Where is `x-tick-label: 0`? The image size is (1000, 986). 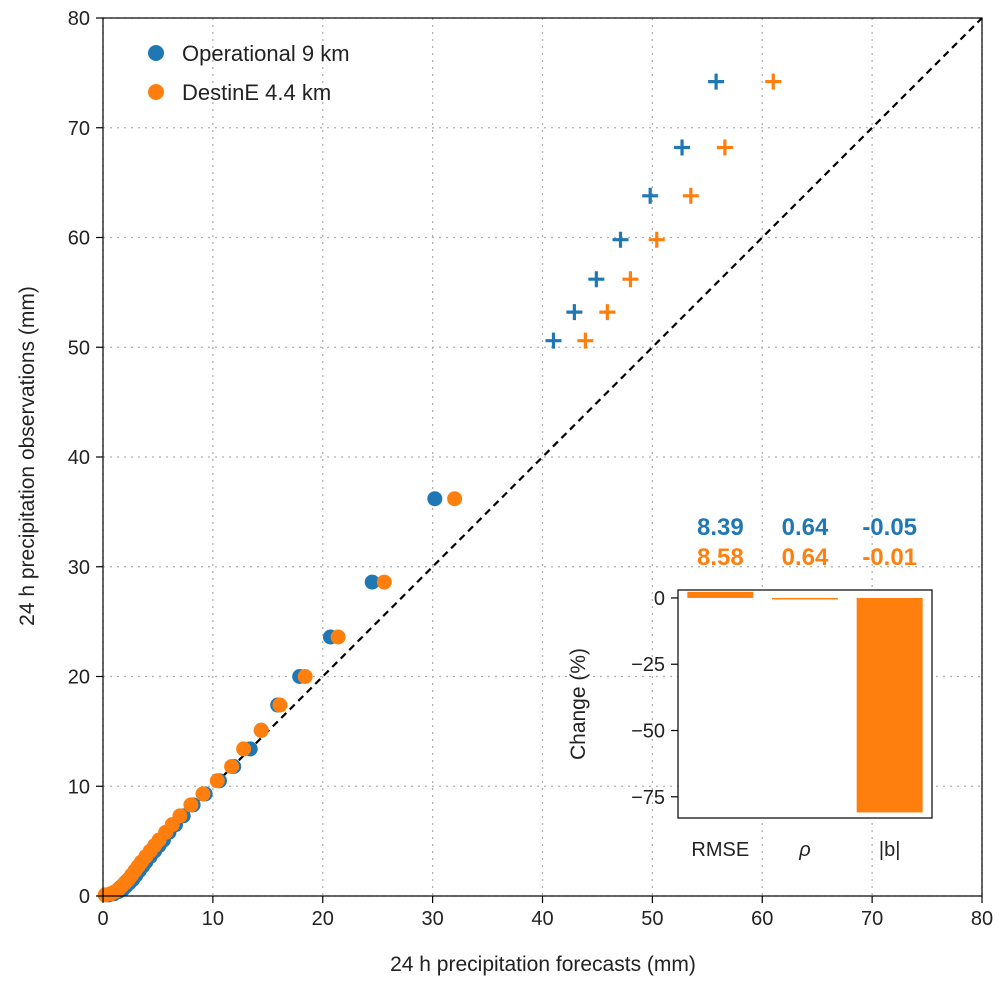
x-tick-label: 0 is located at coordinates (102, 919).